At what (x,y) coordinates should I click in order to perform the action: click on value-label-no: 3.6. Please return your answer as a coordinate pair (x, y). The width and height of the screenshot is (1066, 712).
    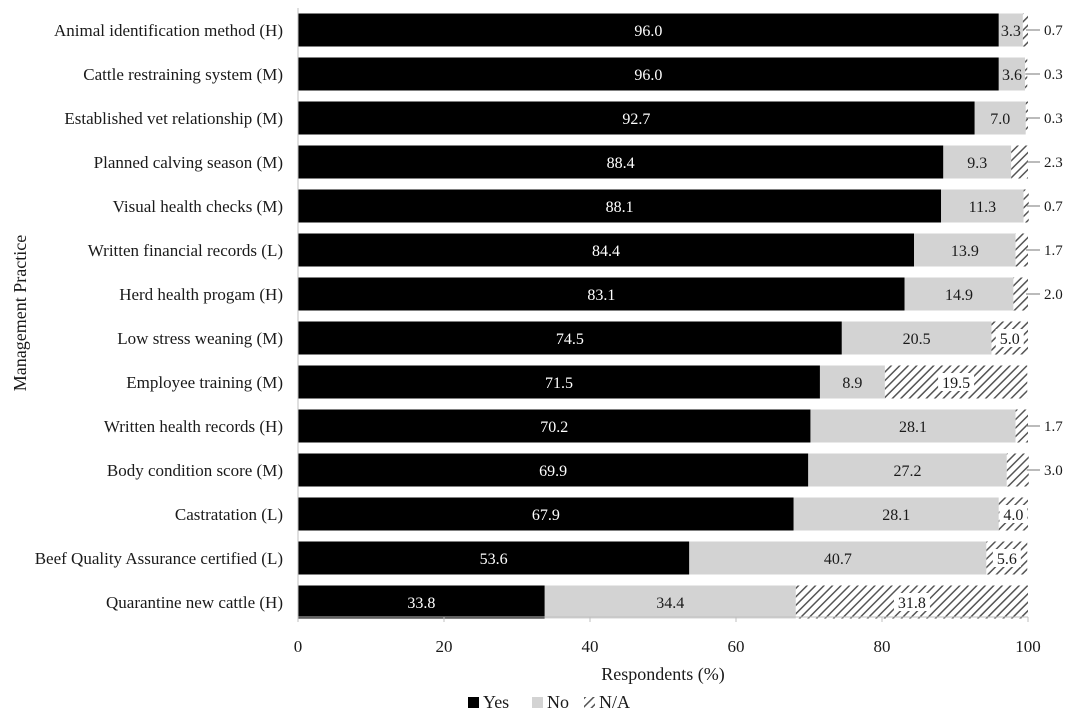
    Looking at the image, I should click on (1012, 75).